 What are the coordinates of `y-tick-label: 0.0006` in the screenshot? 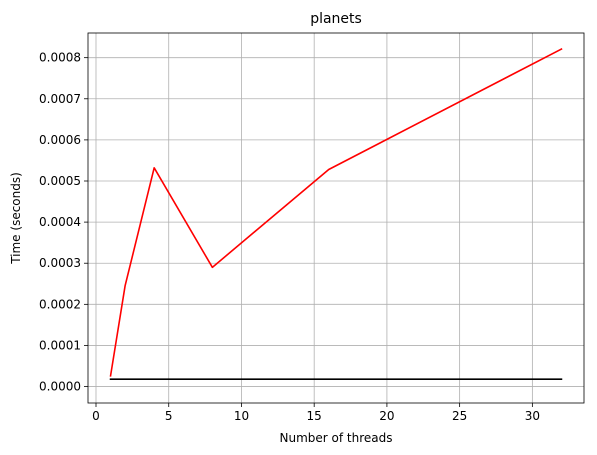 It's located at (60, 140).